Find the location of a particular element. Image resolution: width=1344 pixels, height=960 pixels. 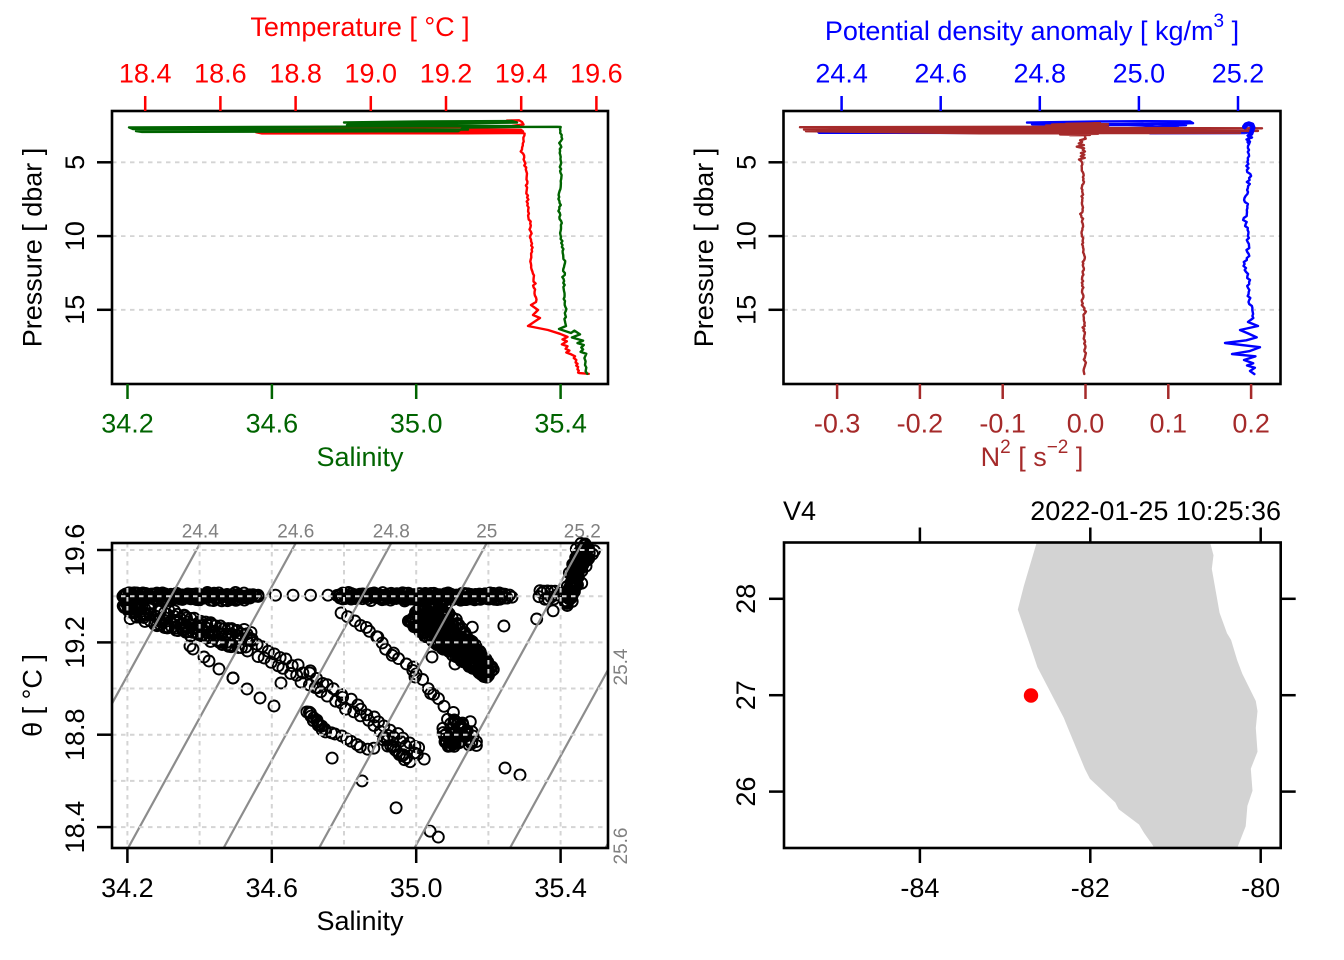

svg-text: -0.1 is located at coordinates (1002, 424).